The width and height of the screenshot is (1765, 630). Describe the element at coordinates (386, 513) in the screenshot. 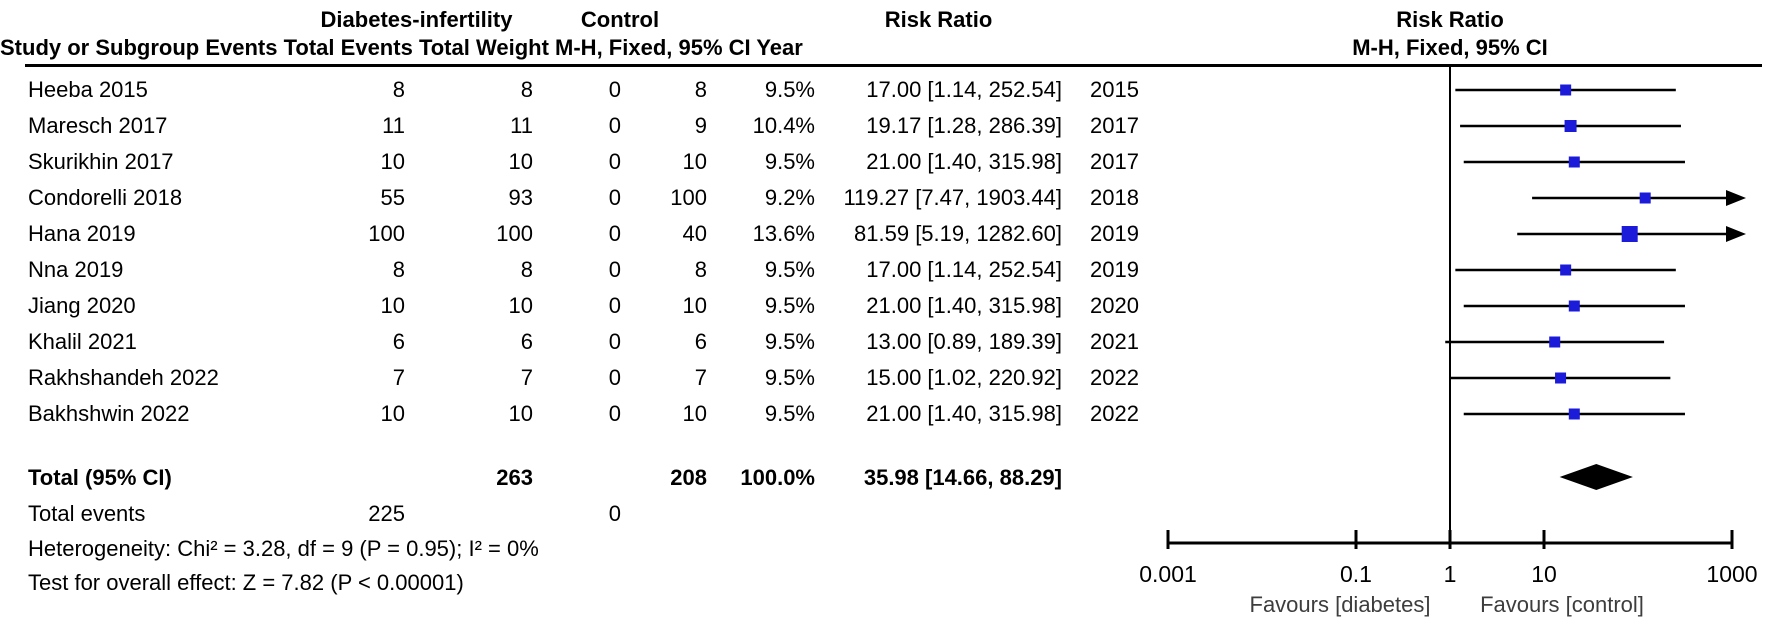

I see `total-events-exp: 225` at that location.